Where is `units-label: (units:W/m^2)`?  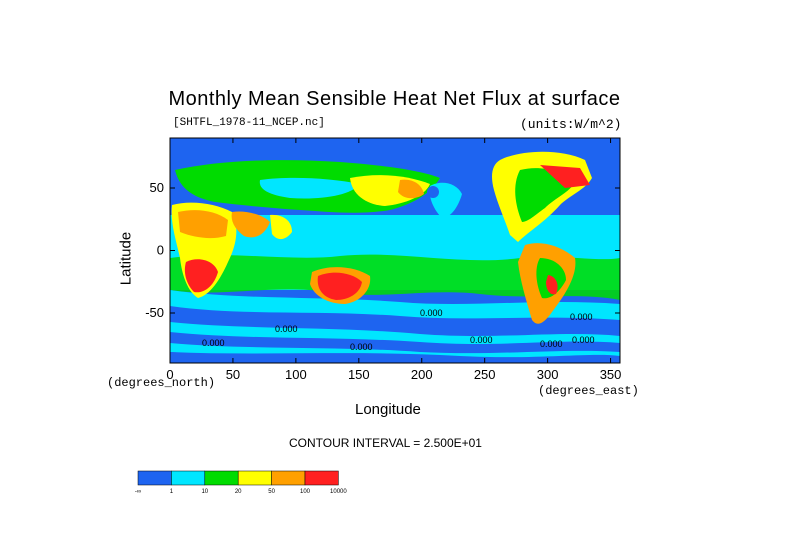
units-label: (units:W/m^2) is located at coordinates (571, 124).